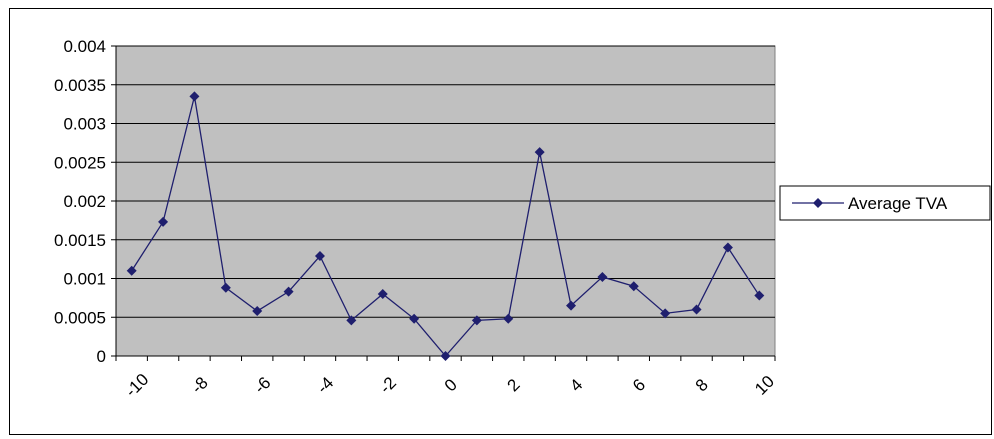  I want to click on x-tick-label: -10, so click(137, 385).